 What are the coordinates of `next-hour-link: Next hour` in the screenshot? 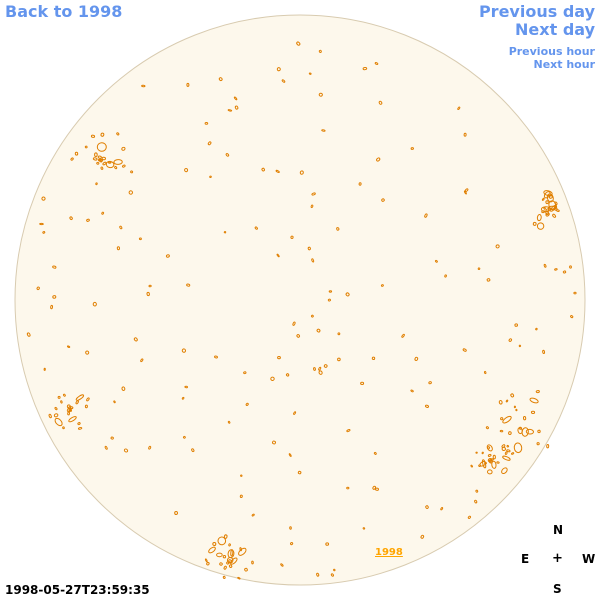 It's located at (564, 64).